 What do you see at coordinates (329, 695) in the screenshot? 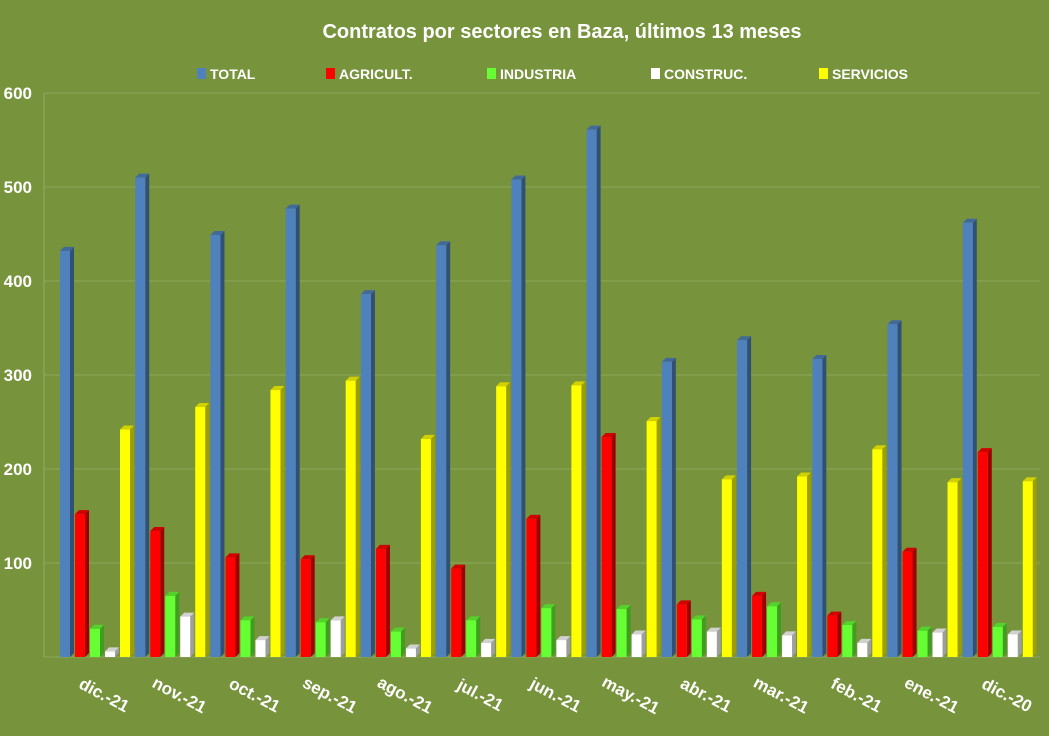
I see `x-tick-label: sep.-21` at bounding box center [329, 695].